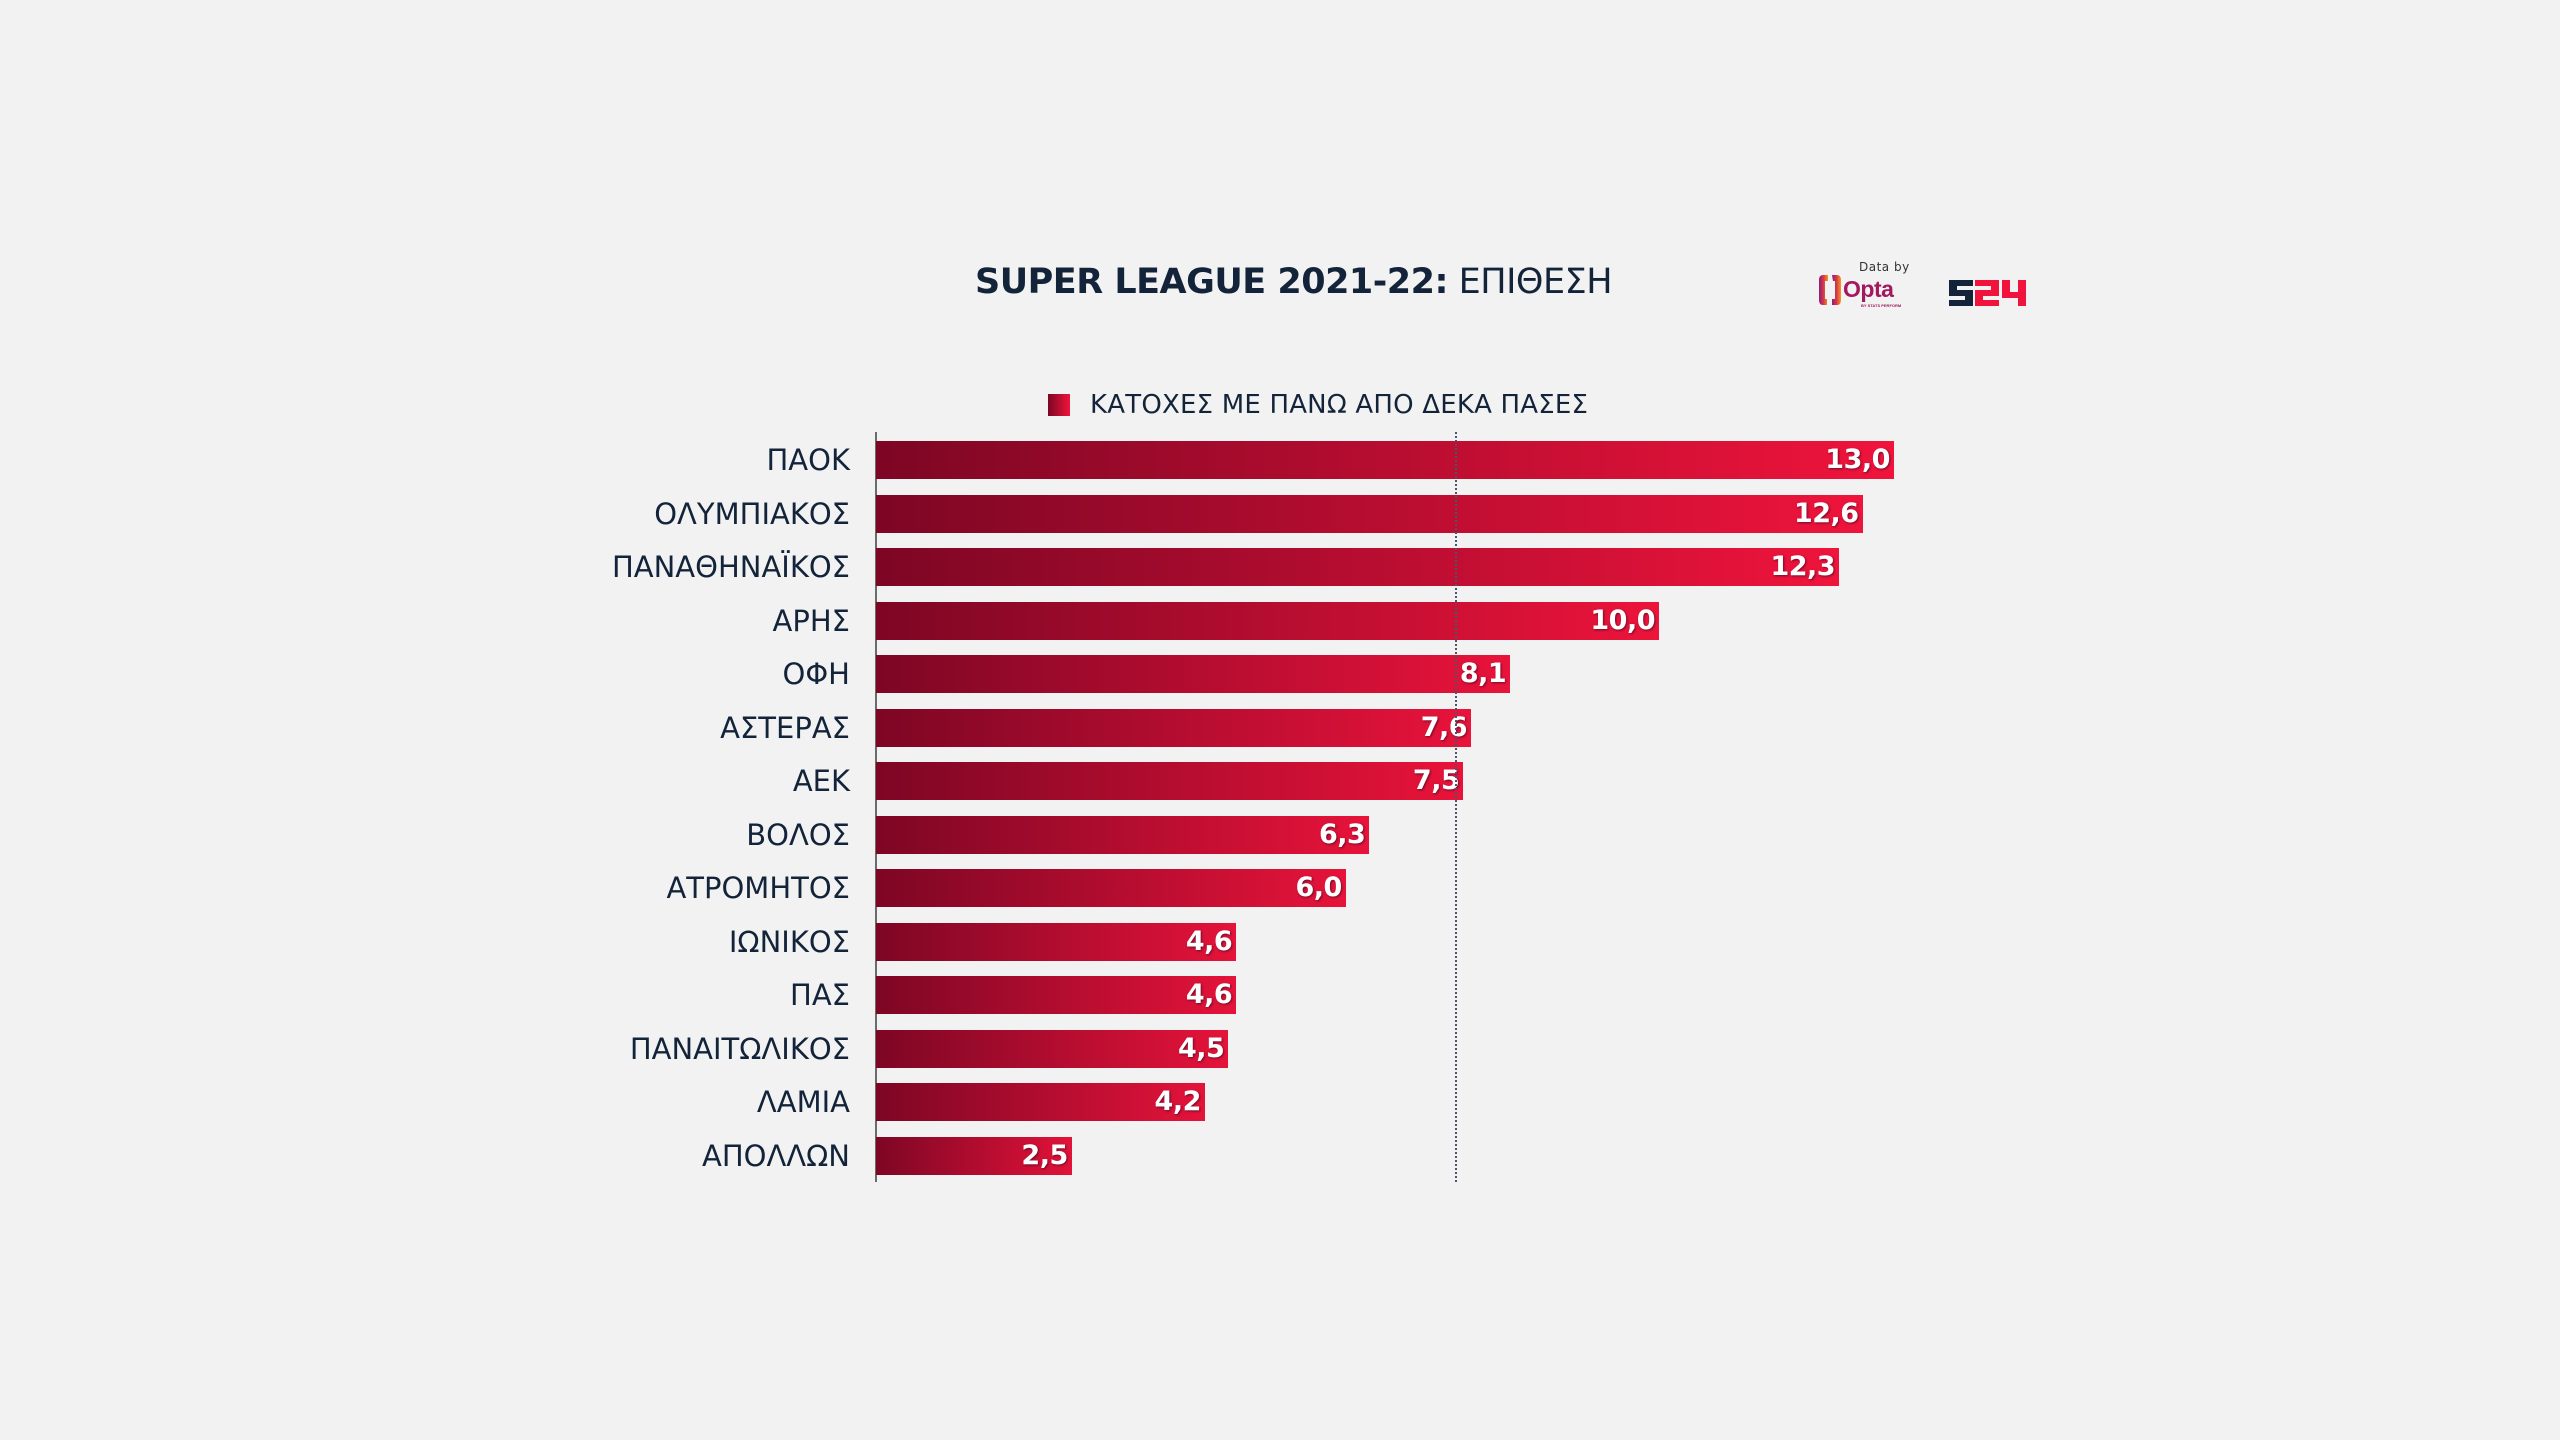 The width and height of the screenshot is (2560, 1440). What do you see at coordinates (1830, 290) in the screenshot?
I see `opta-logo-icon` at bounding box center [1830, 290].